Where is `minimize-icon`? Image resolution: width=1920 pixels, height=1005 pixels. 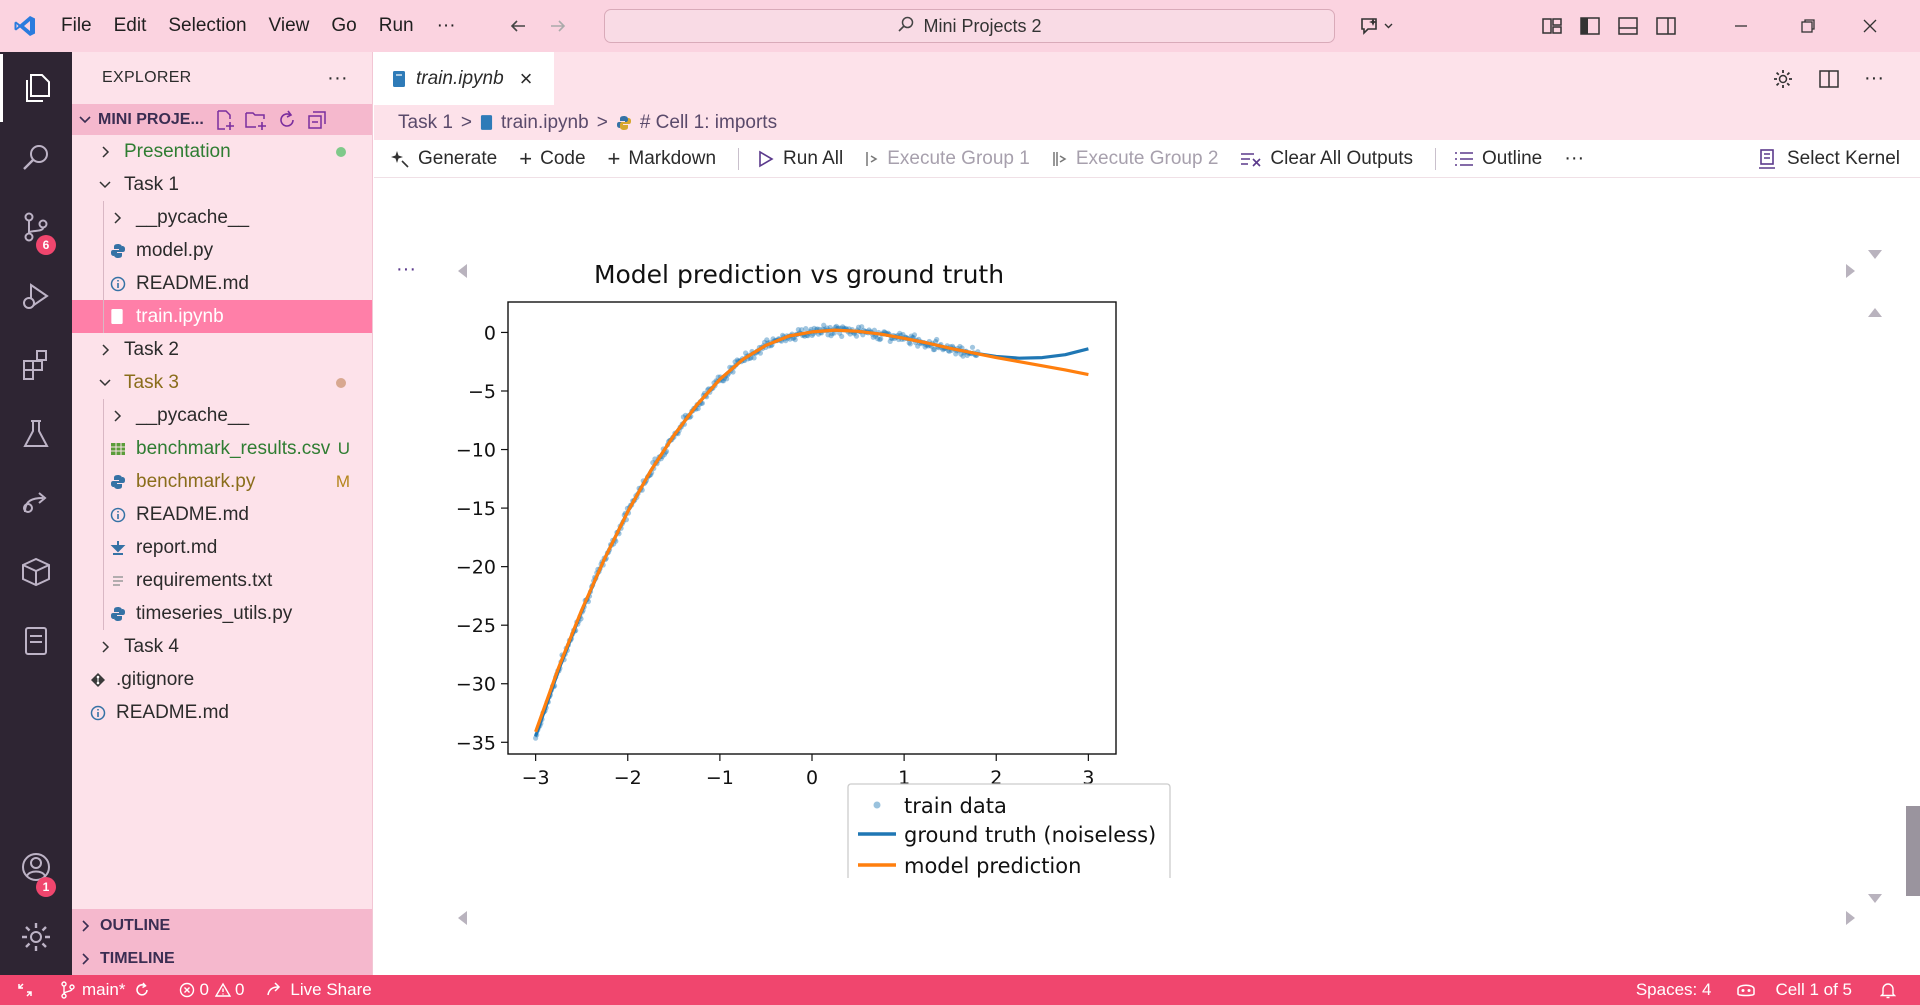 minimize-icon is located at coordinates (1741, 26).